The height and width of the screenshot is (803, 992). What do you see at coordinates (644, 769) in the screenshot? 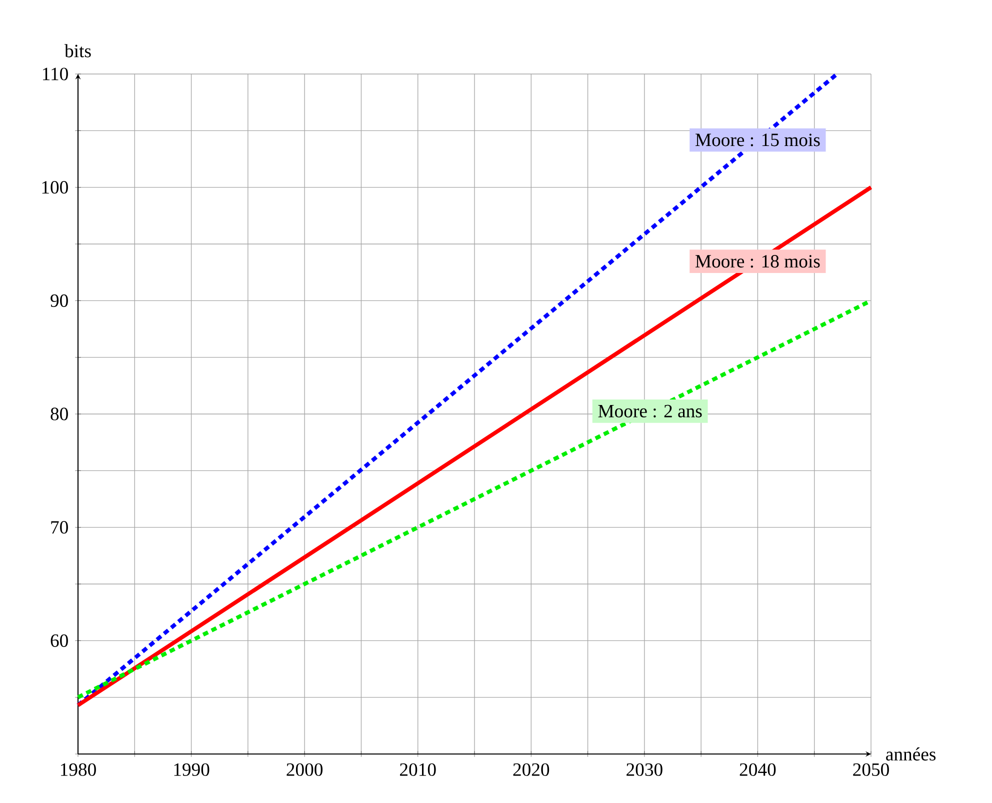
I see `x-tick-label: 2030` at bounding box center [644, 769].